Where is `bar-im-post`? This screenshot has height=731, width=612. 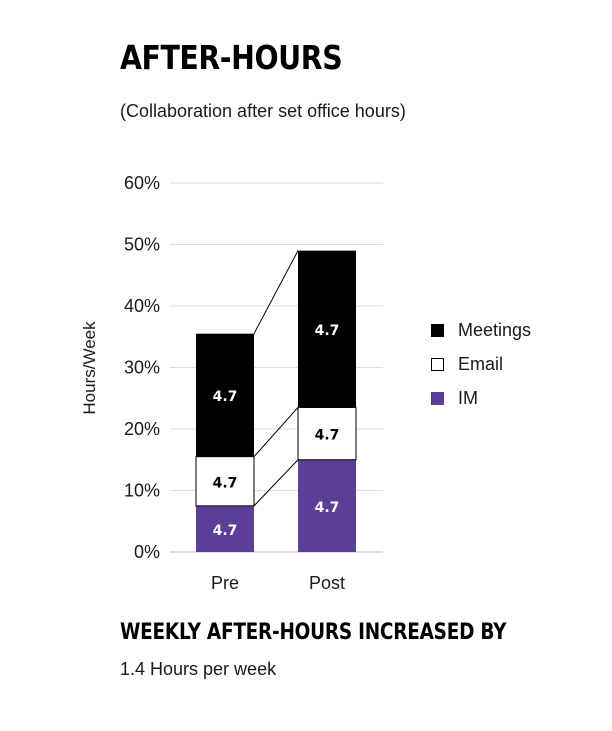 bar-im-post is located at coordinates (327, 505).